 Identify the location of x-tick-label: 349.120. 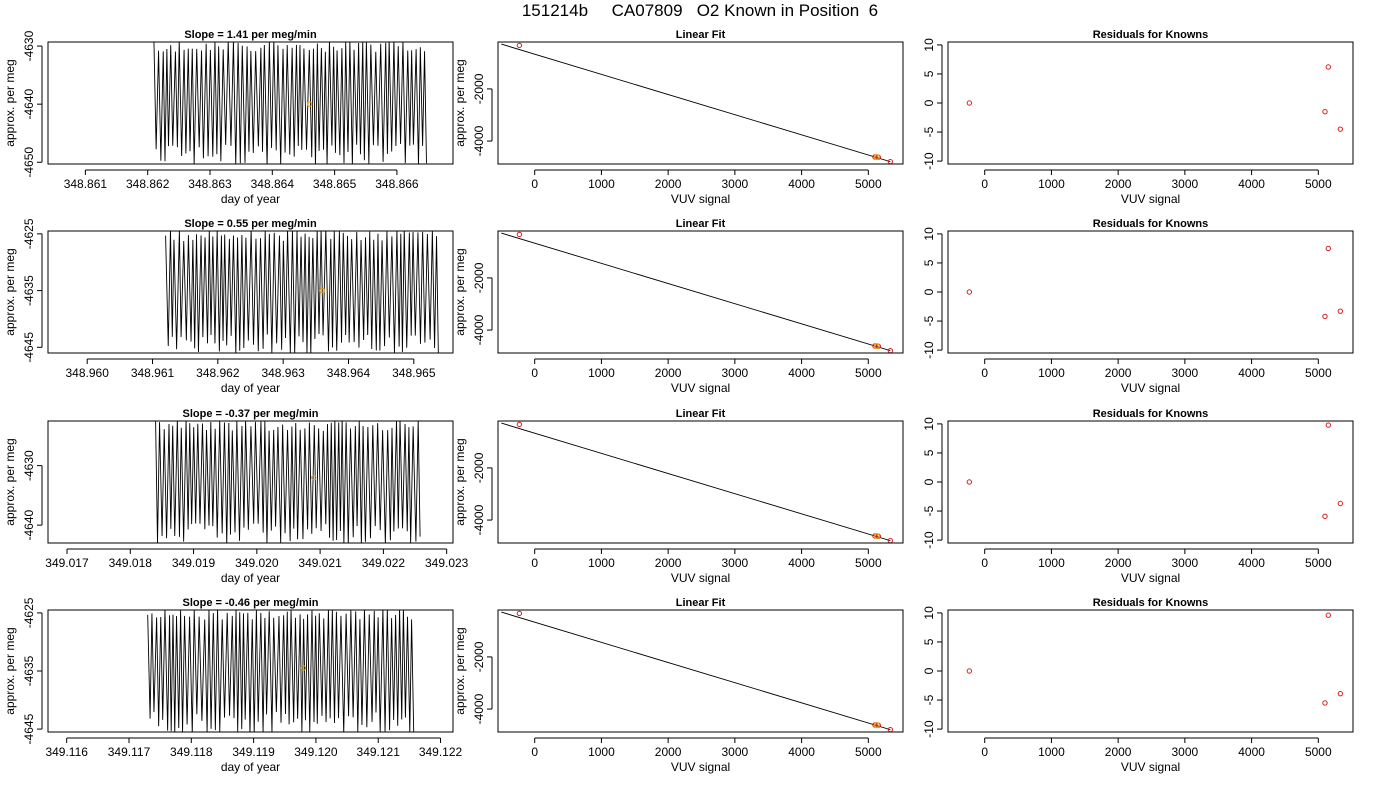
(316, 752).